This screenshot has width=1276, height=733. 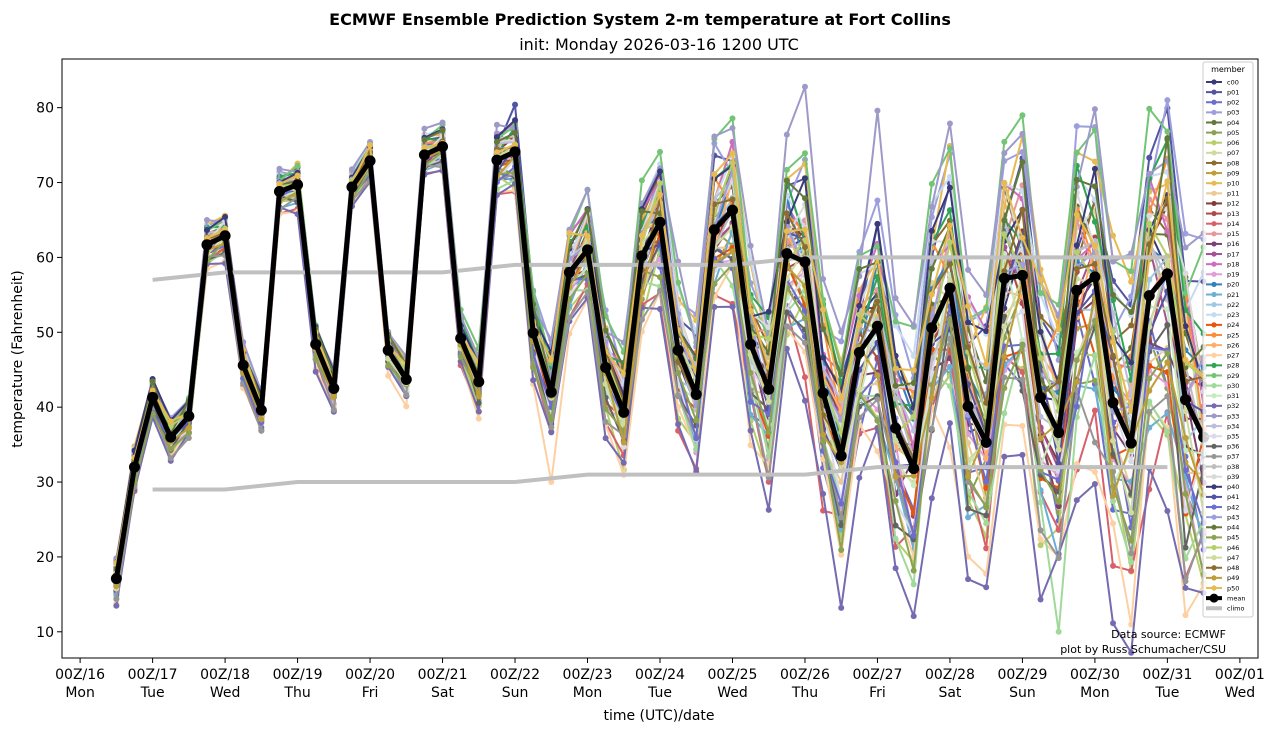 What do you see at coordinates (660, 183) in the screenshot?
I see `member-point-p46` at bounding box center [660, 183].